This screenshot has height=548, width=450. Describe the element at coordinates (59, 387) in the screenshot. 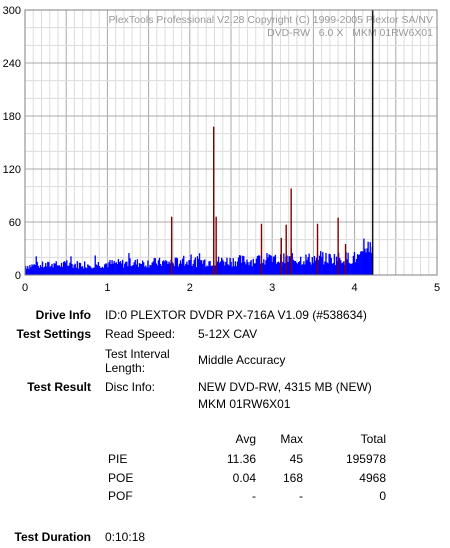

I see `test-result-label: Test Result` at that location.